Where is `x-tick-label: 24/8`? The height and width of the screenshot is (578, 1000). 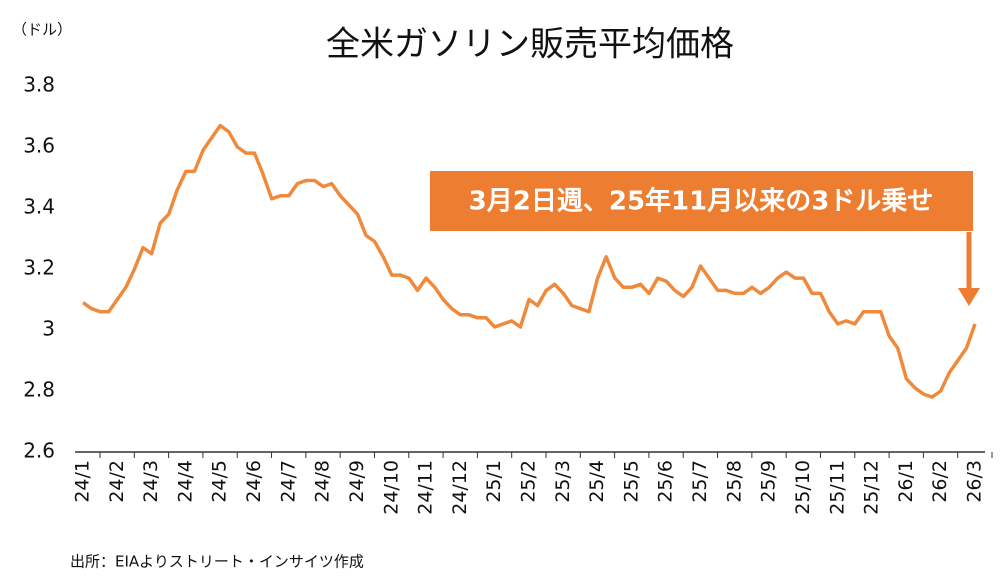 x-tick-label: 24/8 is located at coordinates (323, 481).